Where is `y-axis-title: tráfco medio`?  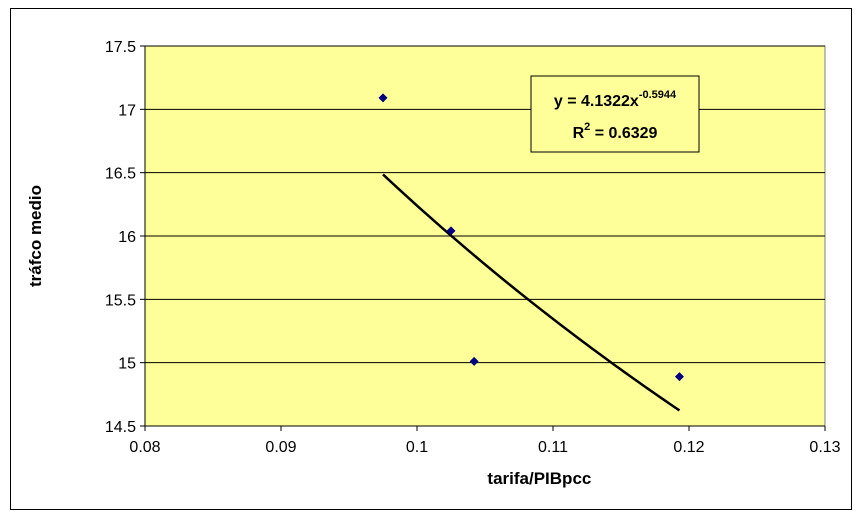 y-axis-title: tráfco medio is located at coordinates (35, 236).